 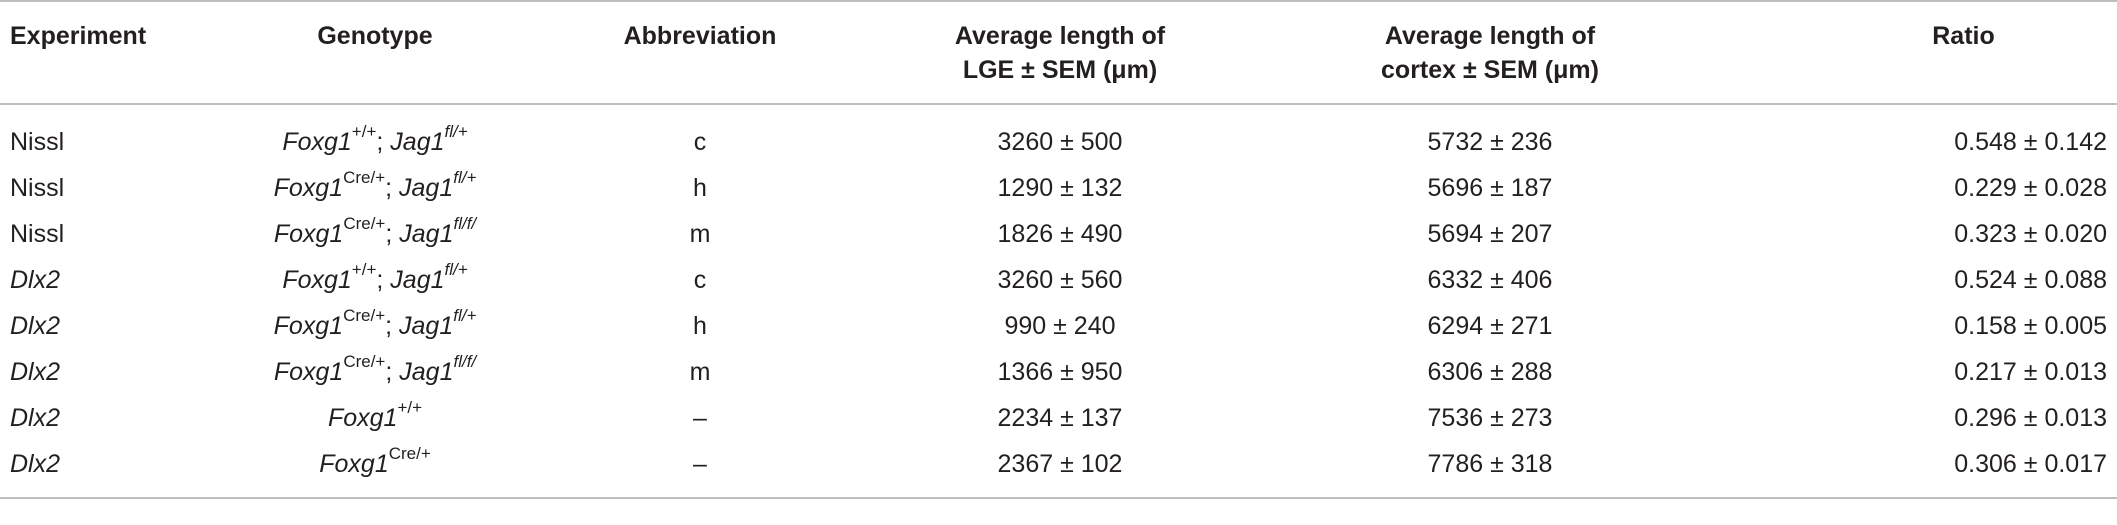 I want to click on cell-lge-length: 1290 ± 132, so click(x=1060, y=187).